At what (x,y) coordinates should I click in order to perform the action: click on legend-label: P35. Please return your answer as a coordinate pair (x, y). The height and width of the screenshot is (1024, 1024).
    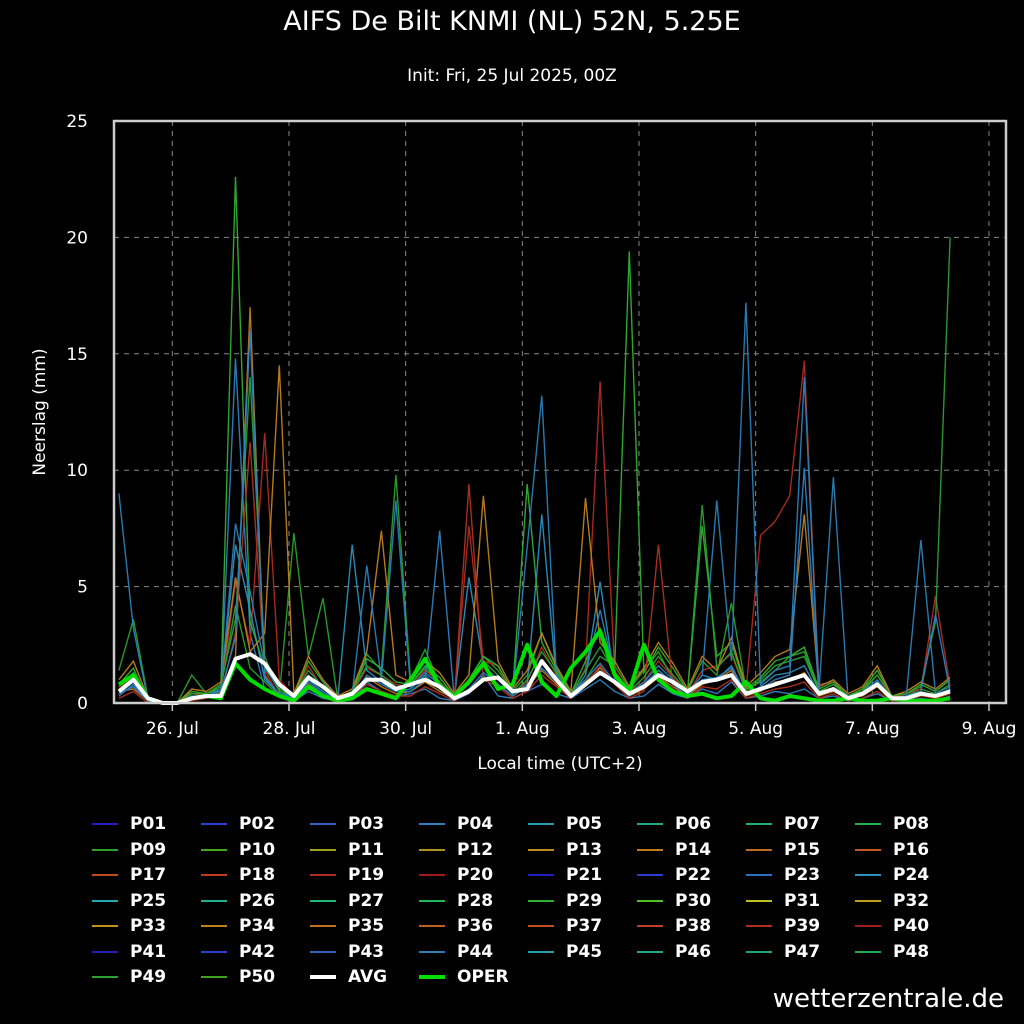
    Looking at the image, I should click on (366, 926).